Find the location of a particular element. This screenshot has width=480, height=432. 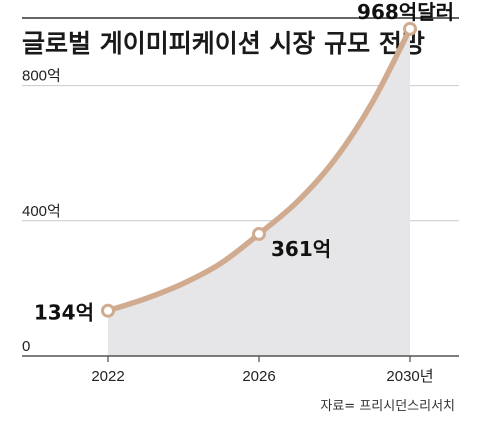

x-tick-label-1: 2026 is located at coordinates (258, 376).